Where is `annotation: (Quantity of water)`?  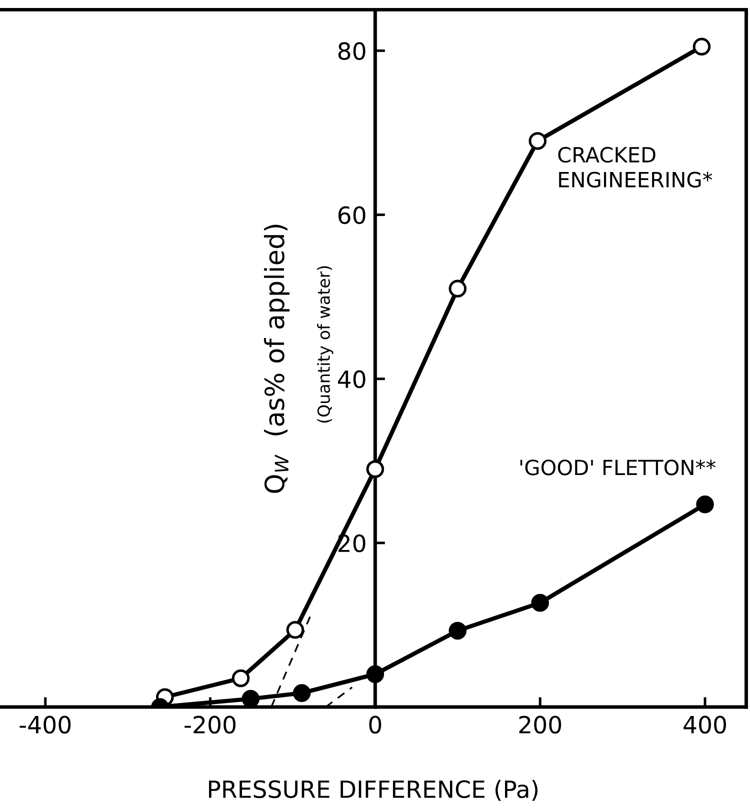
annotation: (Quantity of water) is located at coordinates (325, 344).